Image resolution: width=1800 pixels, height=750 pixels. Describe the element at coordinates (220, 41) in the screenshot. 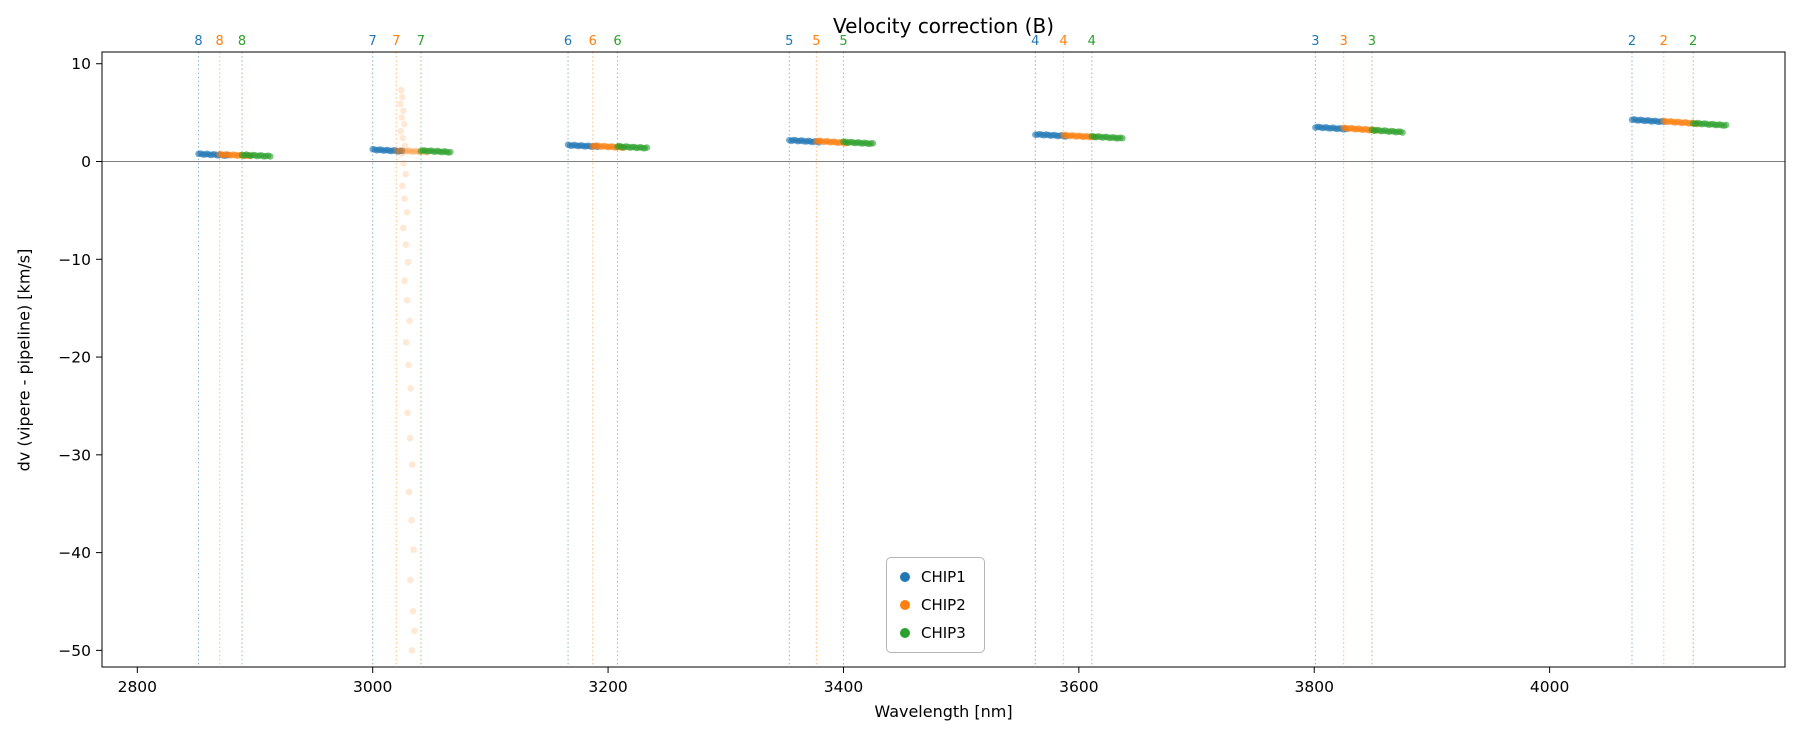

I see `order-label-8-chip2: 8` at that location.